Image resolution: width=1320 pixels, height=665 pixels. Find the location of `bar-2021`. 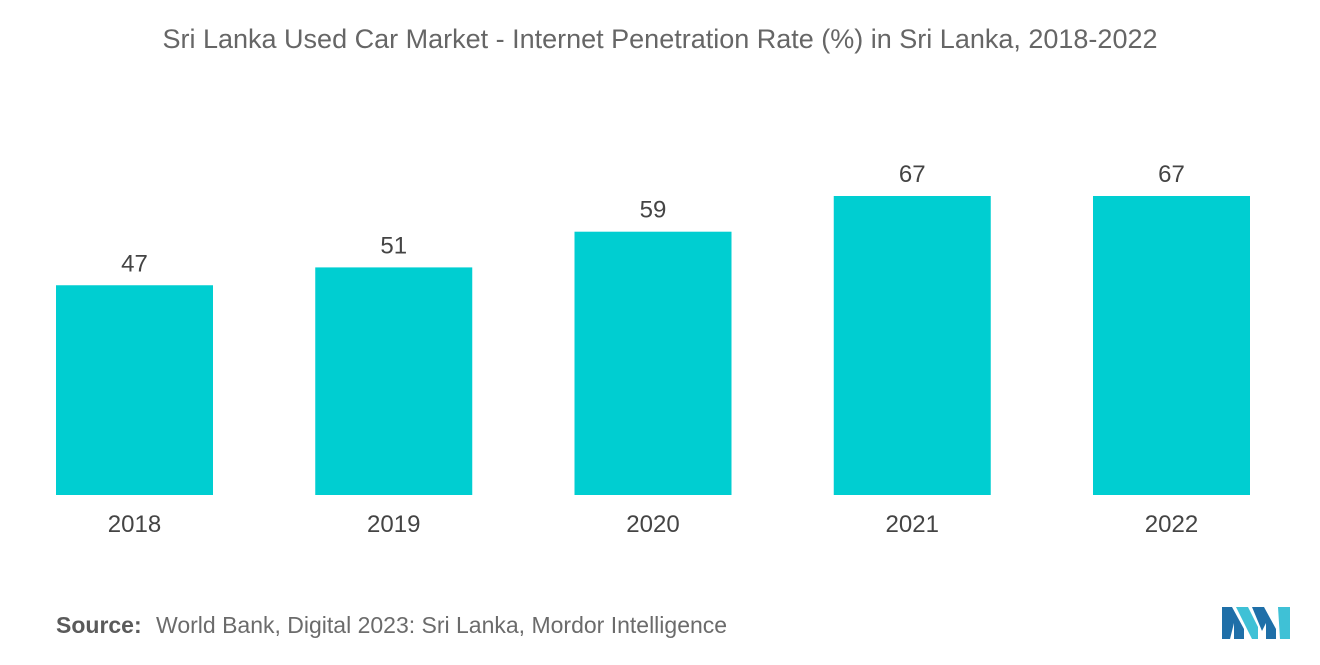

bar-2021 is located at coordinates (912, 345).